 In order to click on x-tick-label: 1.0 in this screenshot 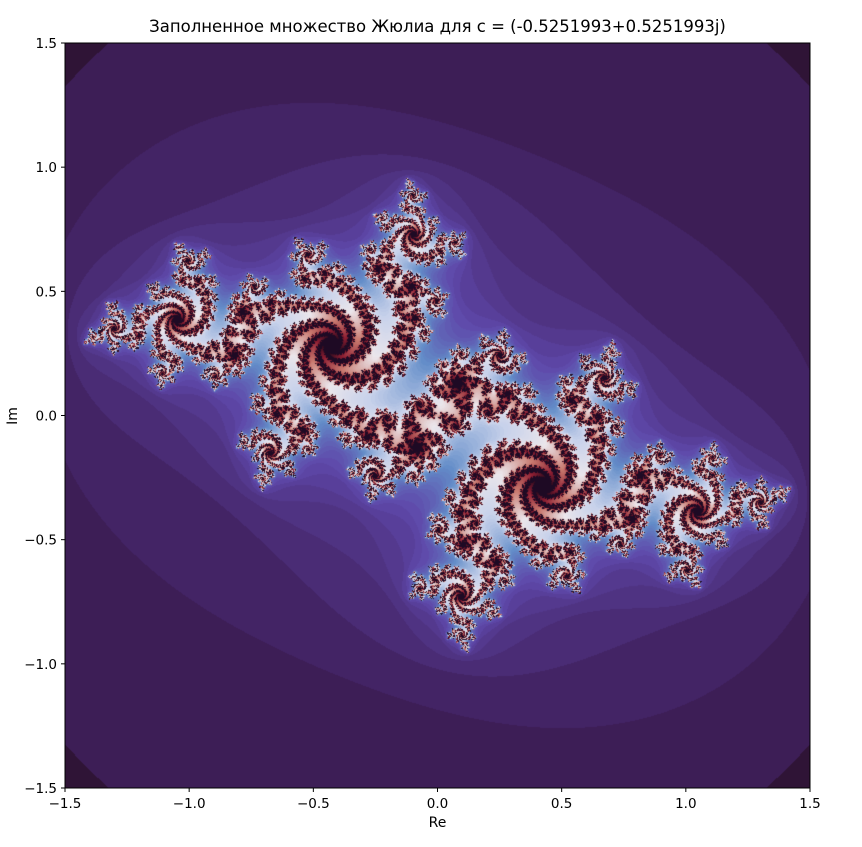, I will do `click(685, 804)`.